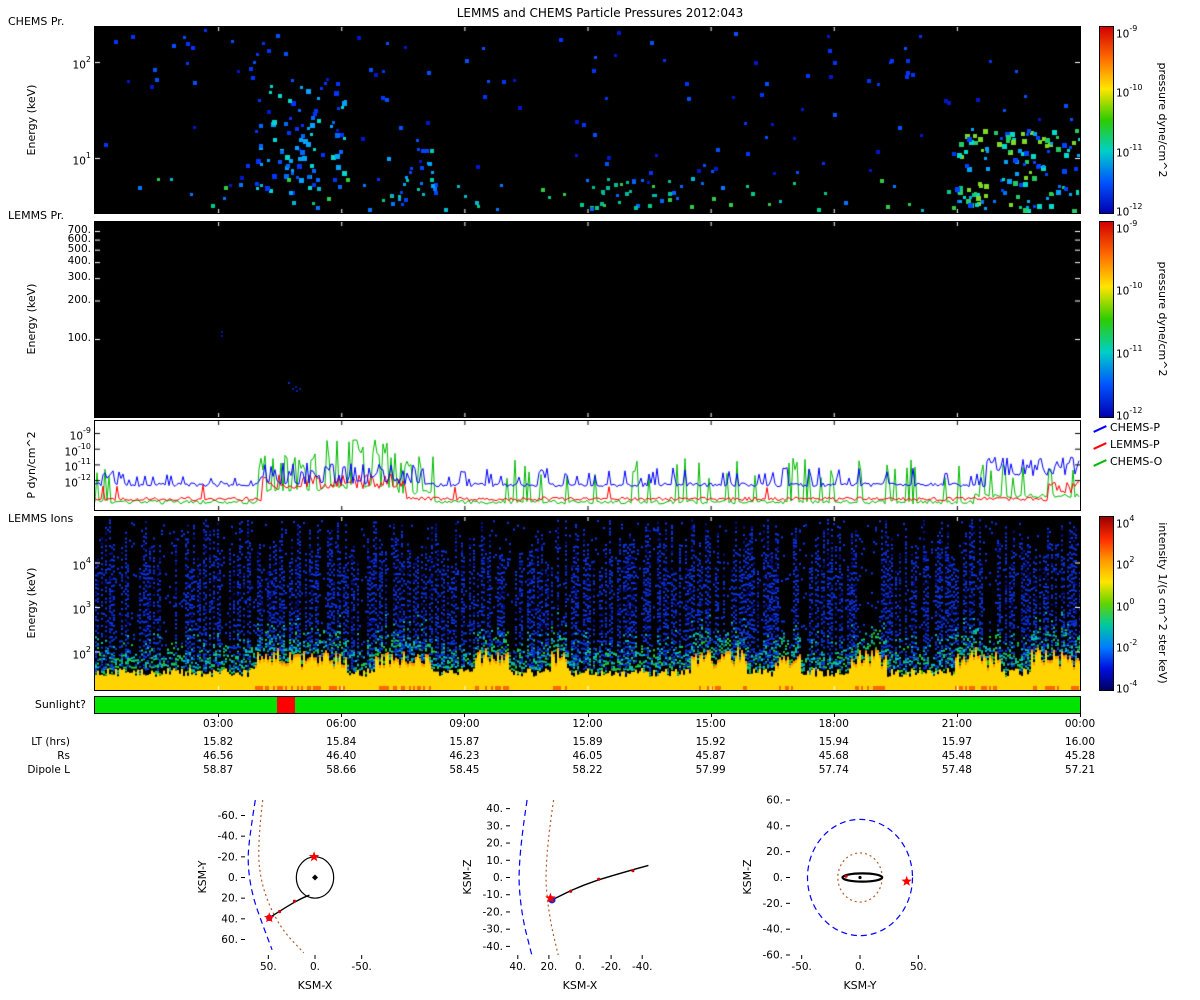 This screenshot has width=1200, height=1000. I want to click on axis-row-value: 46.23, so click(464, 756).